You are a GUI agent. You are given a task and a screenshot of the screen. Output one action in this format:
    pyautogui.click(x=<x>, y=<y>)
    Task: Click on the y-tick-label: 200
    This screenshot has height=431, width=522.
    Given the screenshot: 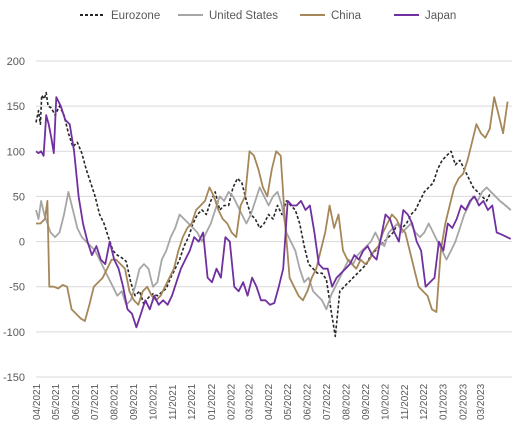 What is the action you would take?
    pyautogui.click(x=16, y=62)
    